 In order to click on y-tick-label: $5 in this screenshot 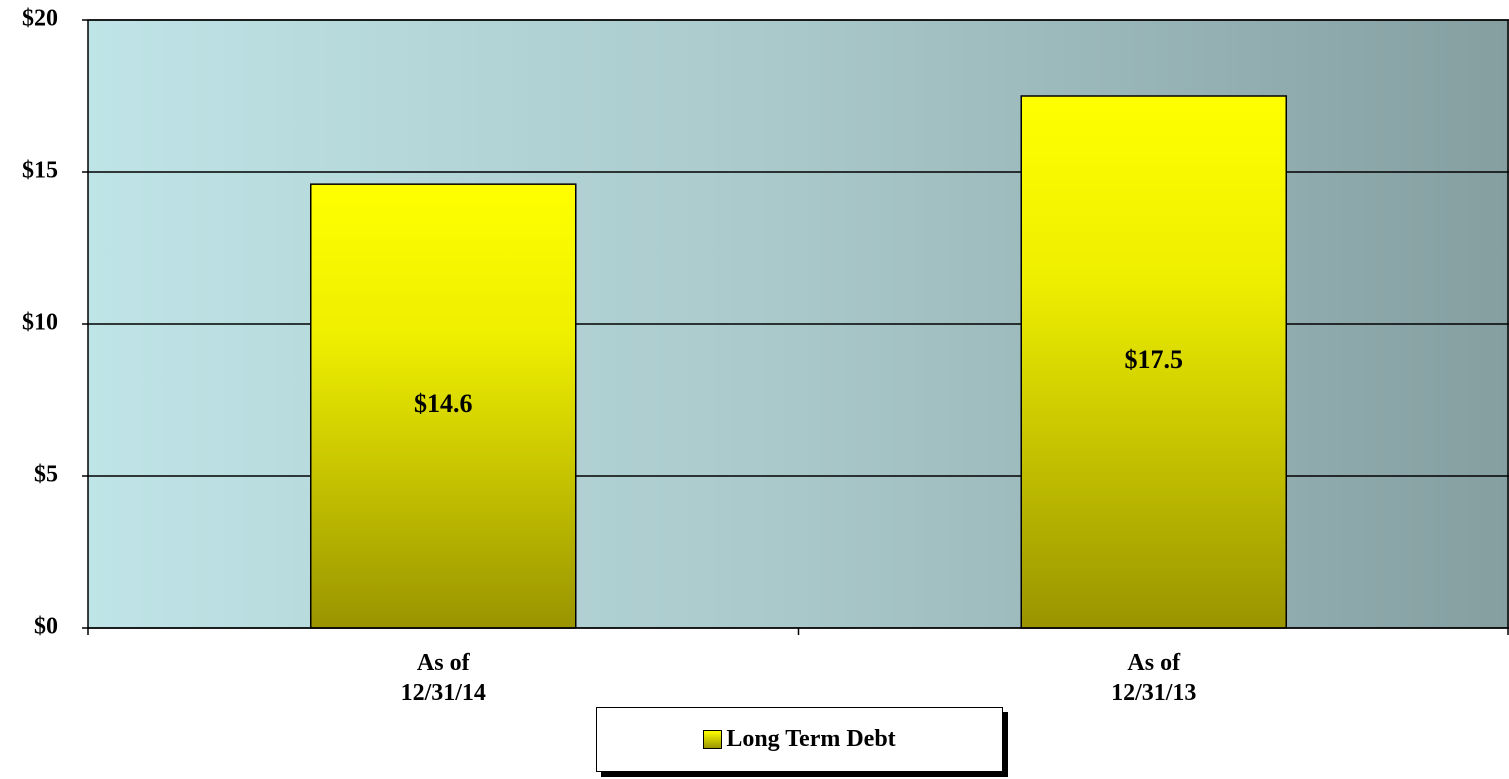, I will do `click(46, 475)`.